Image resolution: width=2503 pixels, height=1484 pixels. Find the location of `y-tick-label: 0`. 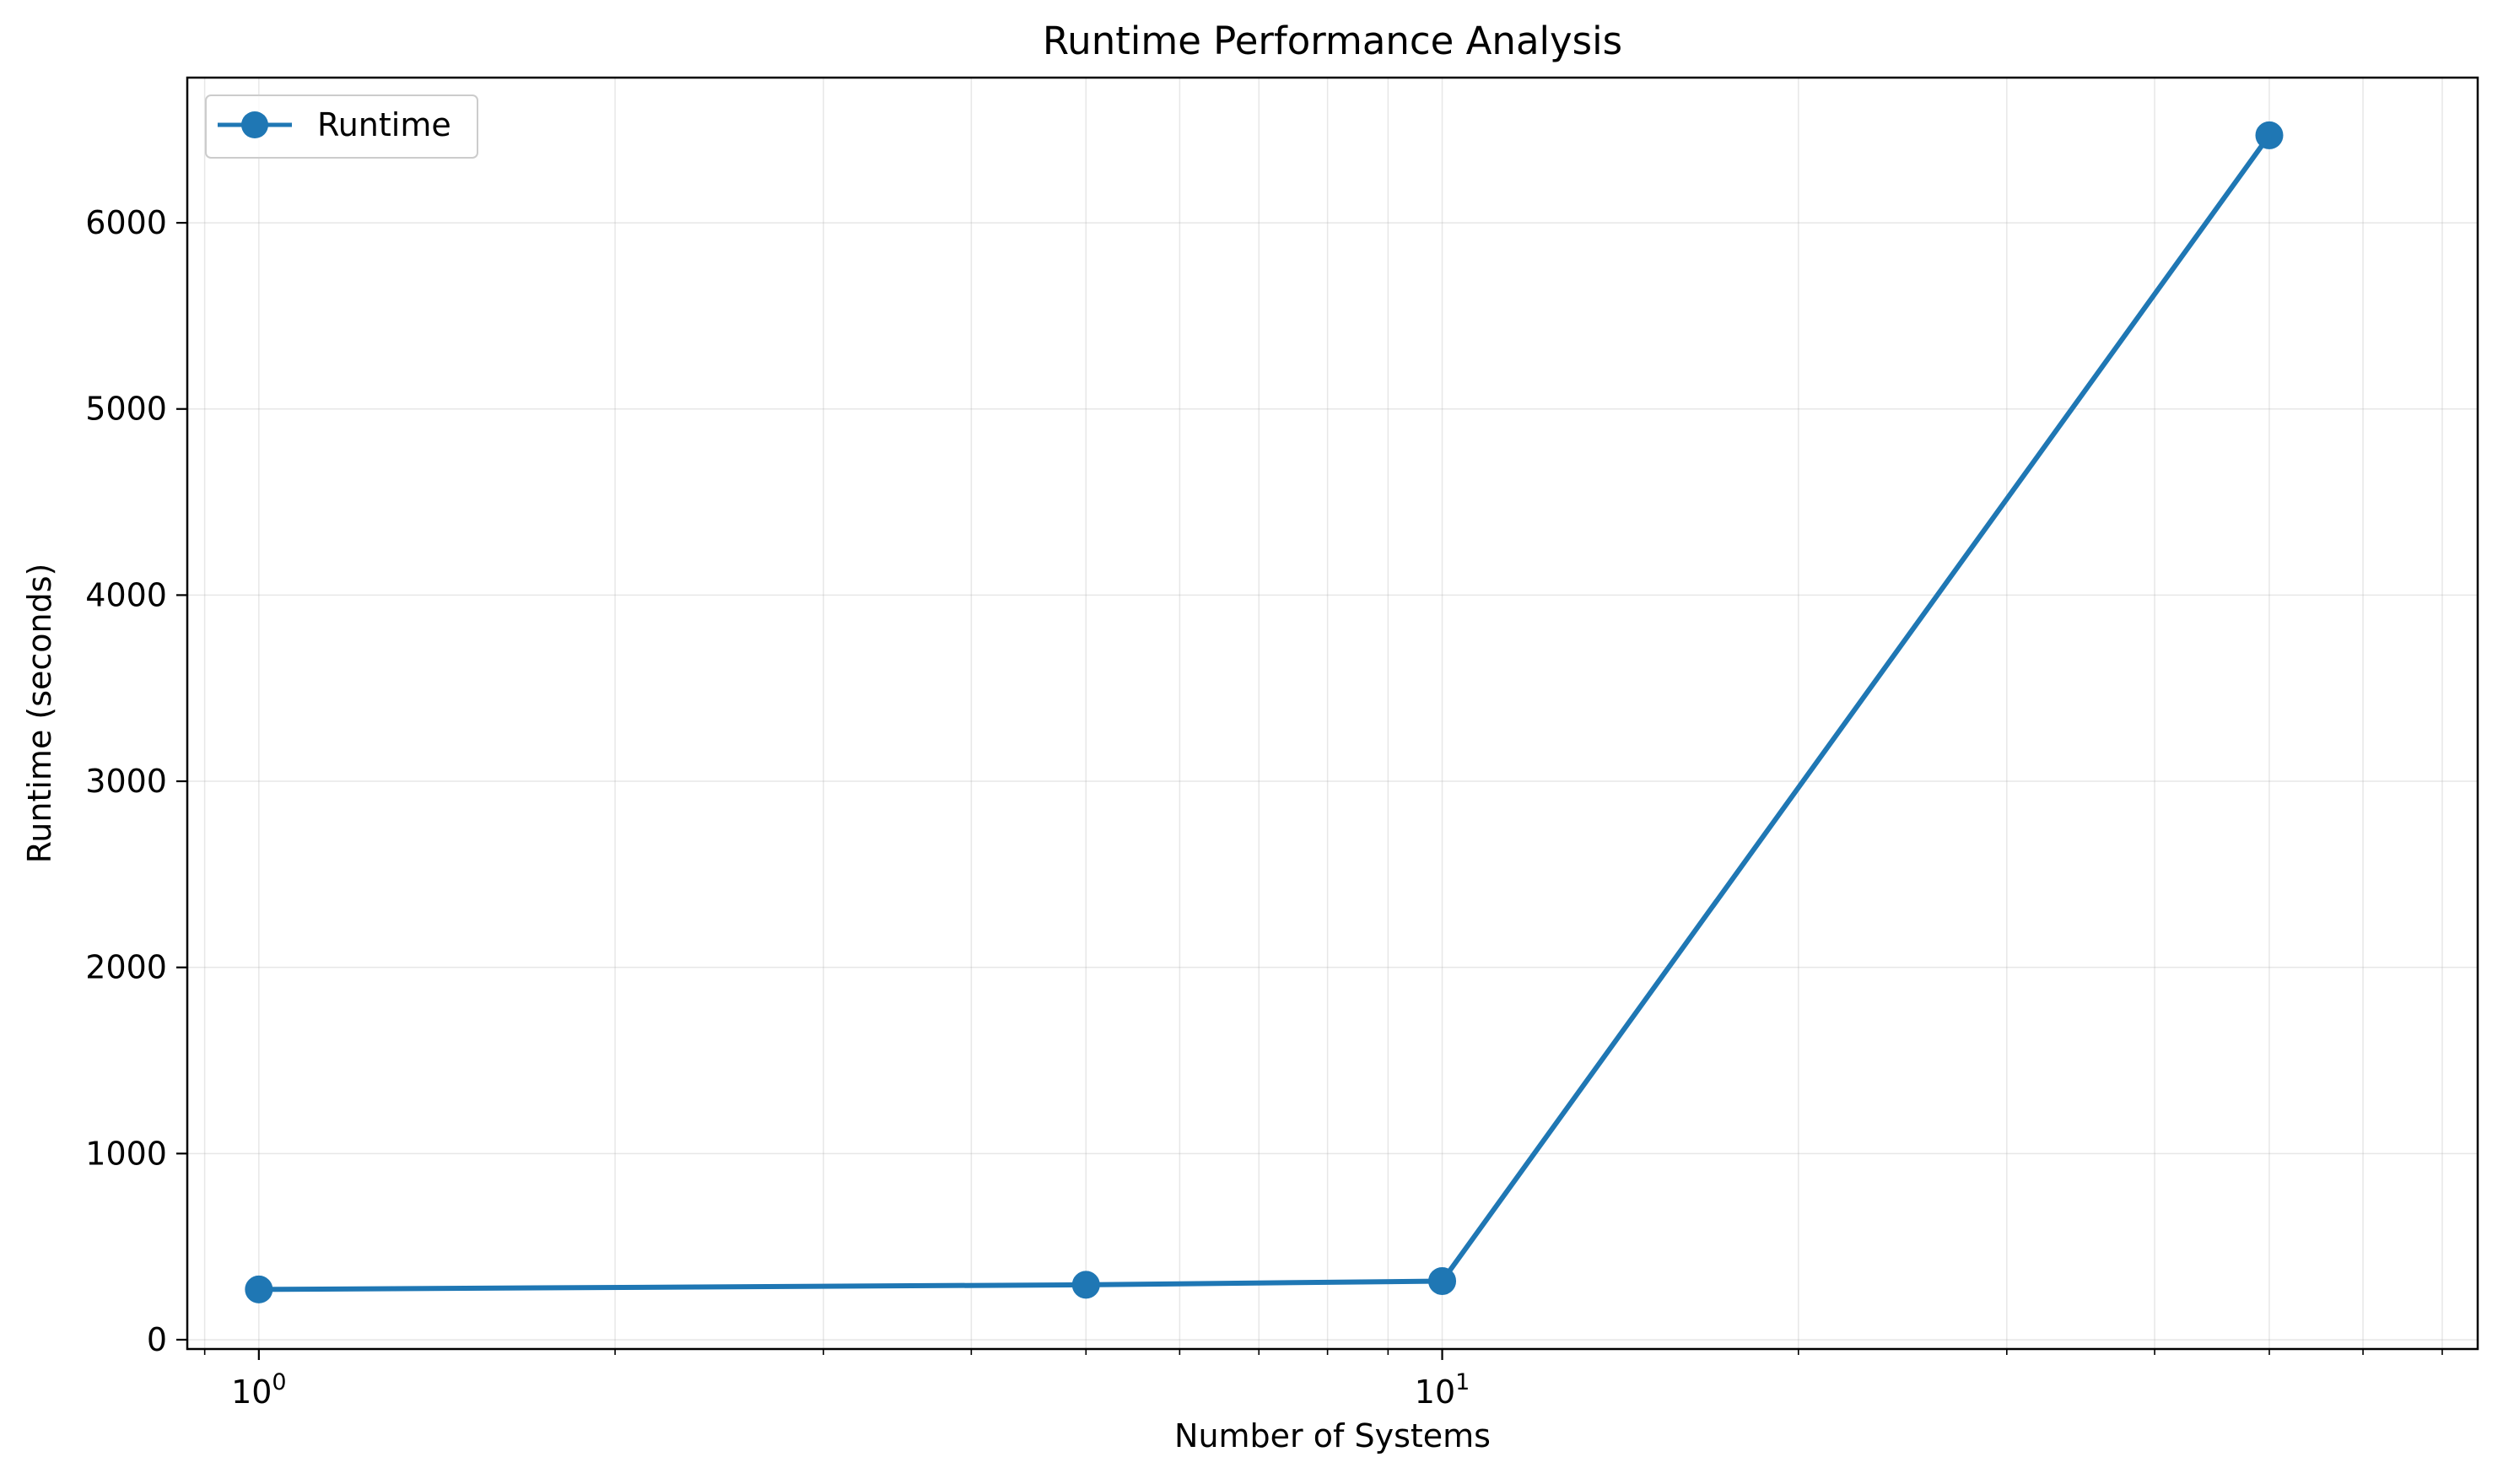

y-tick-label: 0 is located at coordinates (157, 1339).